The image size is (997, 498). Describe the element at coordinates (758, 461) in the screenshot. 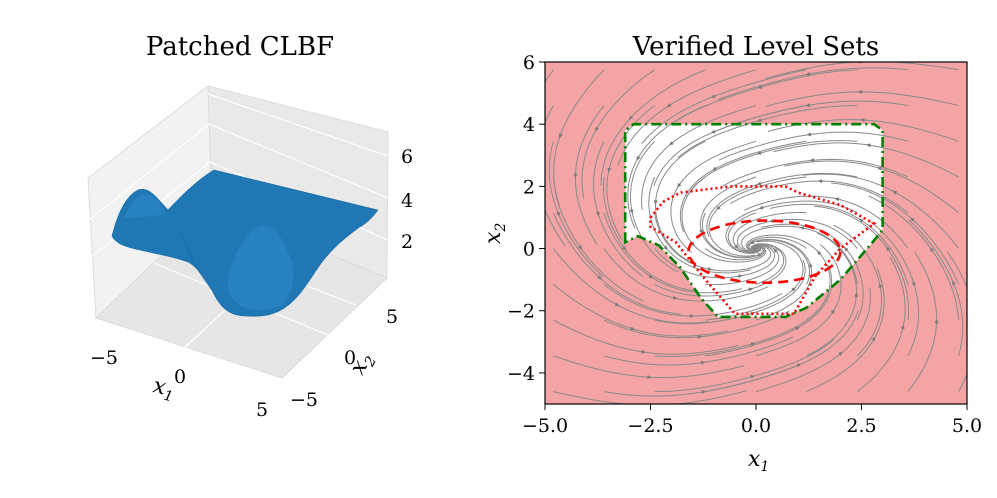

I see `x-axis-label: x1` at that location.